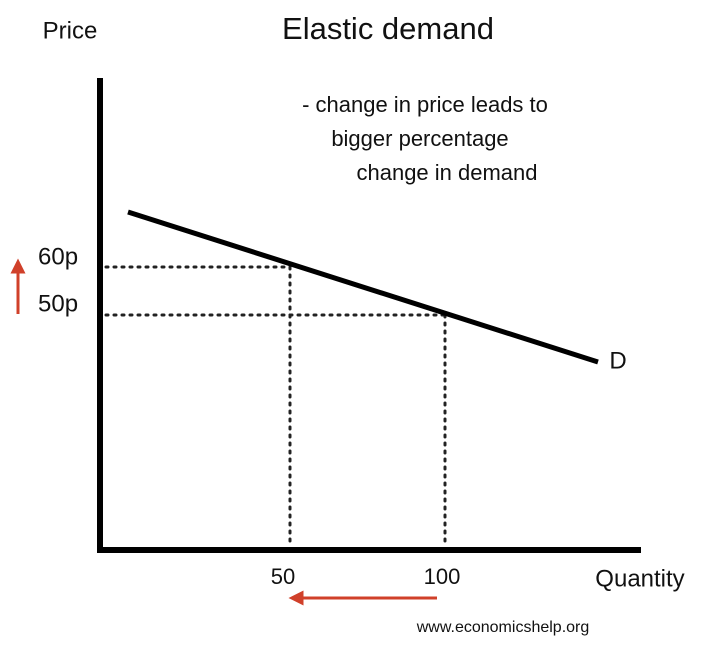 This screenshot has width=720, height=647. What do you see at coordinates (639, 578) in the screenshot?
I see `x-axis-label: Quantity` at bounding box center [639, 578].